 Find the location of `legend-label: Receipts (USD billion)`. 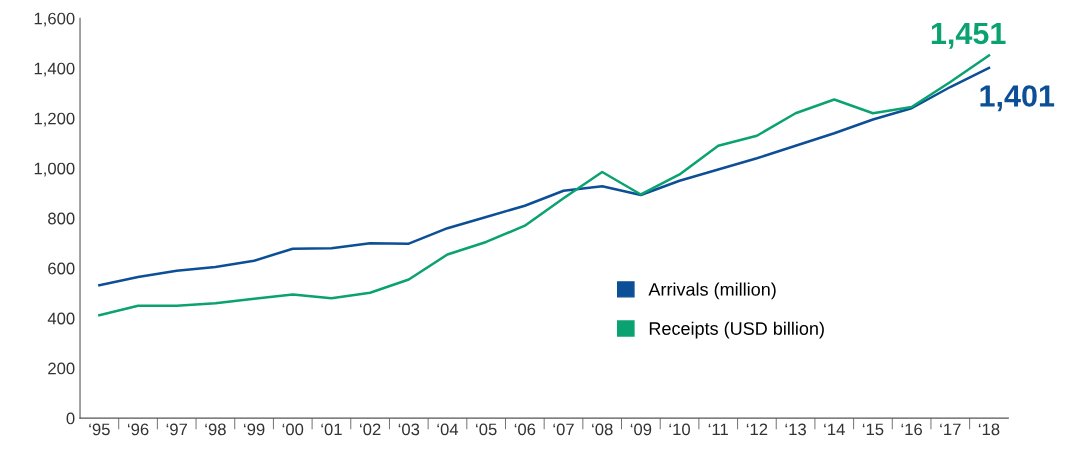

legend-label: Receipts (USD billion) is located at coordinates (736, 330).